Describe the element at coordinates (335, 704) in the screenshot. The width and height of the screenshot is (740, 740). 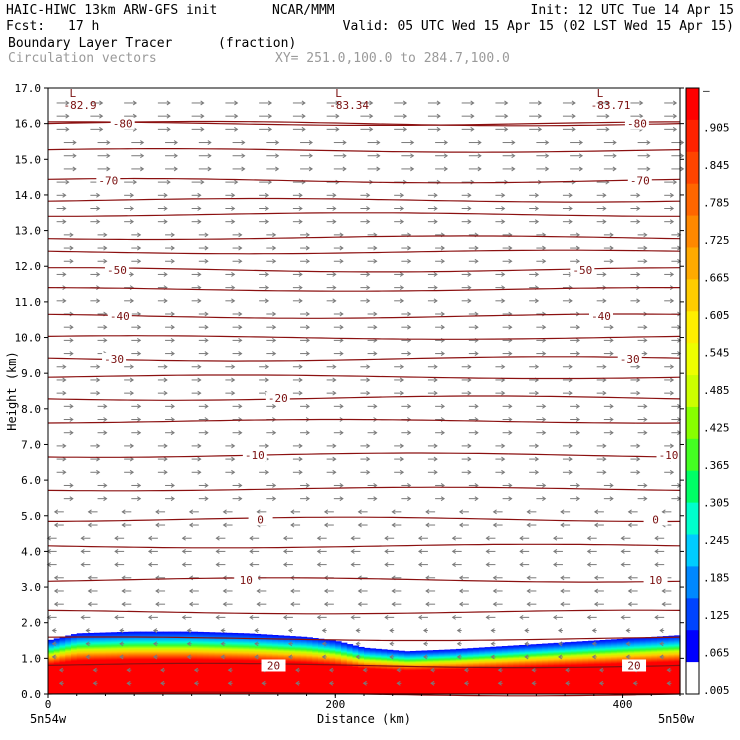
I see `x-tick-label: 200` at that location.